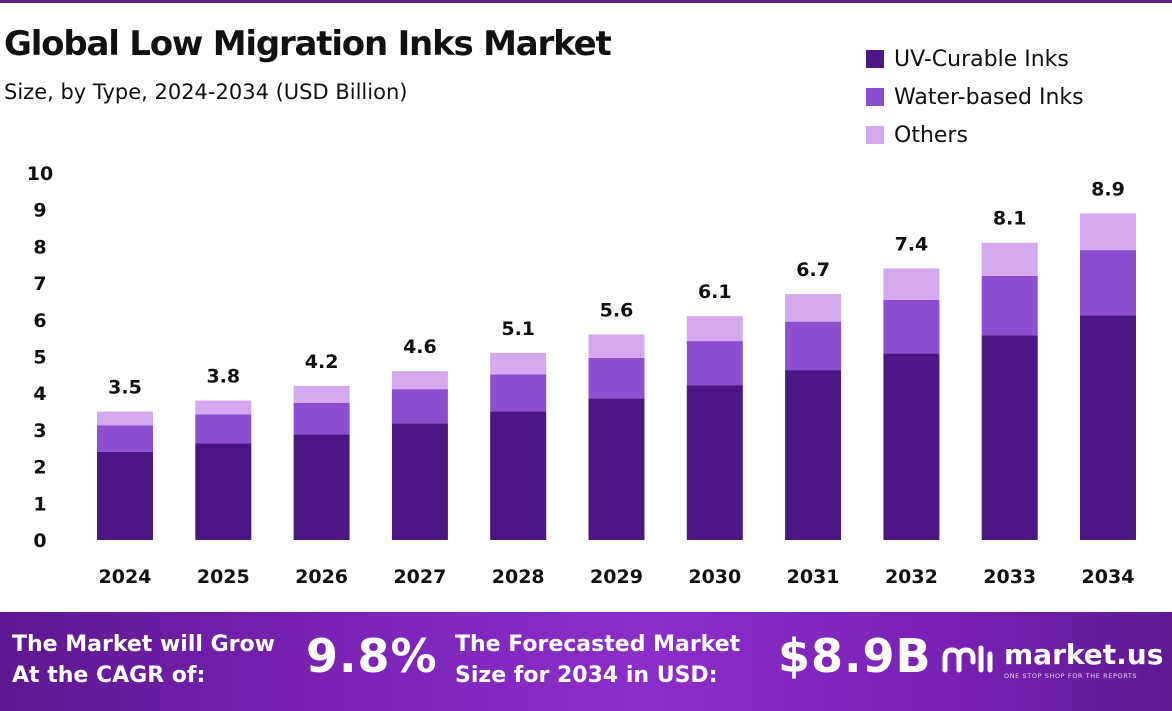 Image resolution: width=1172 pixels, height=711 pixels. Describe the element at coordinates (1108, 577) in the screenshot. I see `x-tick-label: 2034` at that location.